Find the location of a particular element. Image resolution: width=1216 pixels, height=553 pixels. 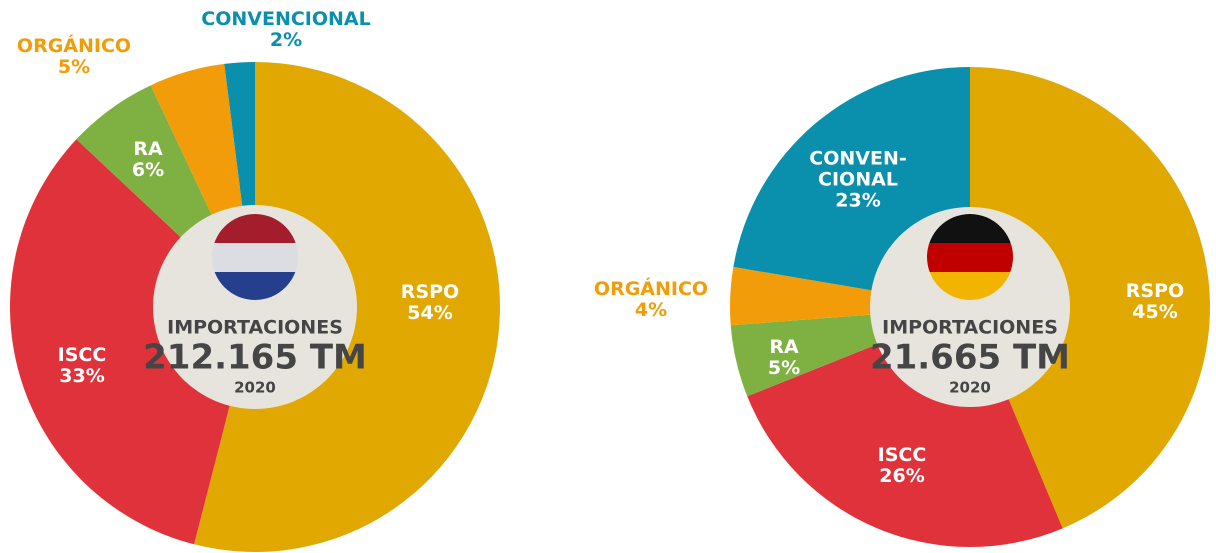

slice-label: CONVEN- CIONAL 23% is located at coordinates (858, 179).